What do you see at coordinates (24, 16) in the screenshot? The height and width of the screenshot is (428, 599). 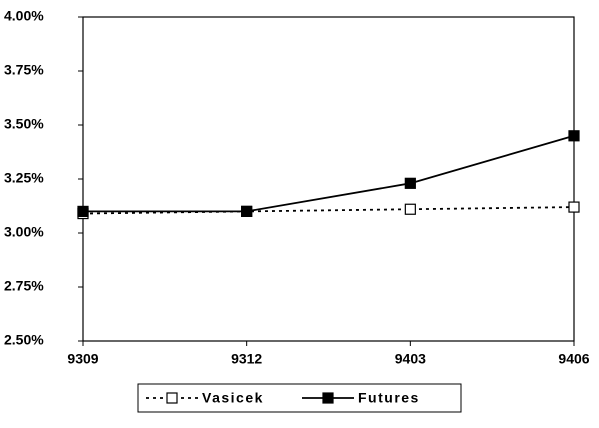 I see `y-tick-label: 4.00%` at bounding box center [24, 16].